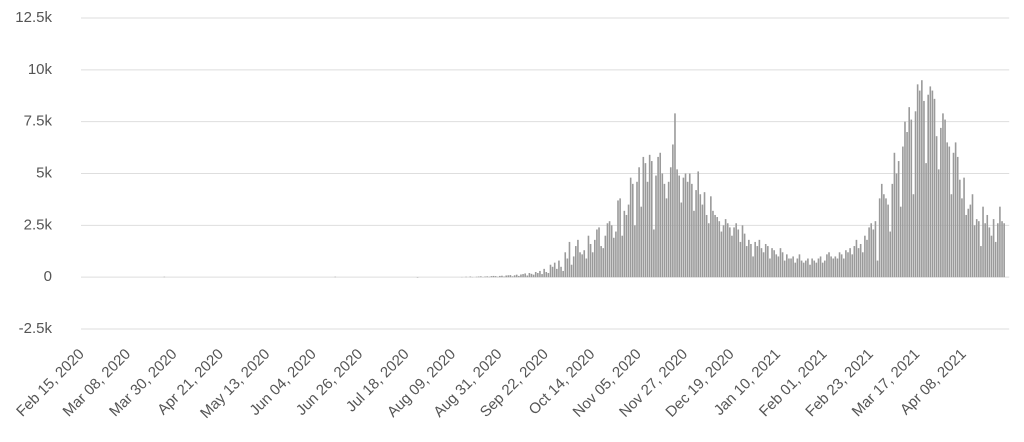 This screenshot has width=1024, height=442. I want to click on y-tick-label: 2.5k, so click(38, 224).